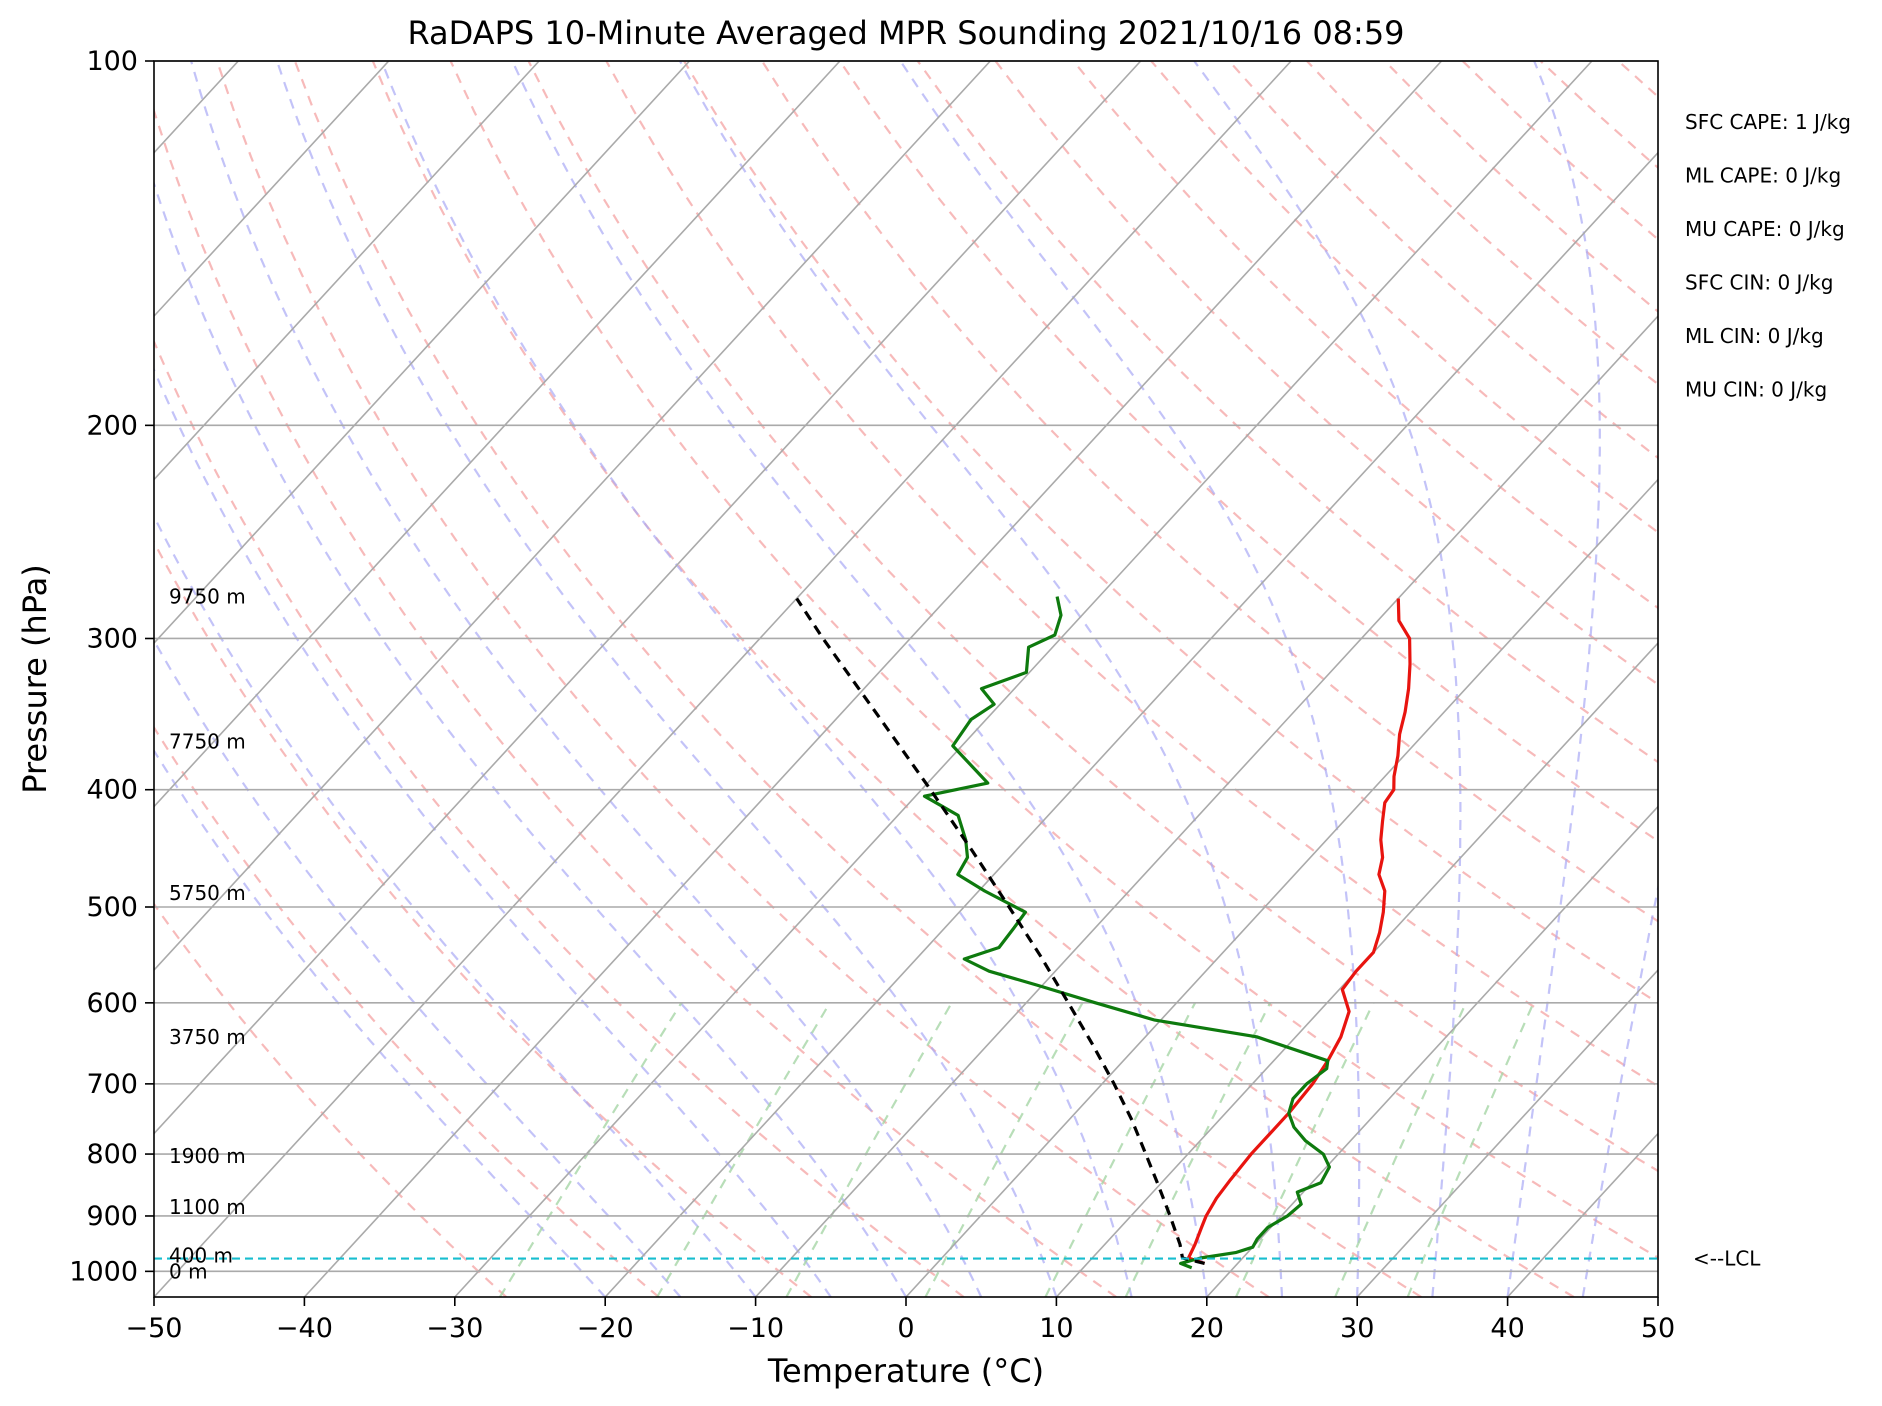  Describe the element at coordinates (112, 1154) in the screenshot. I see `y-tick-label: 800` at that location.